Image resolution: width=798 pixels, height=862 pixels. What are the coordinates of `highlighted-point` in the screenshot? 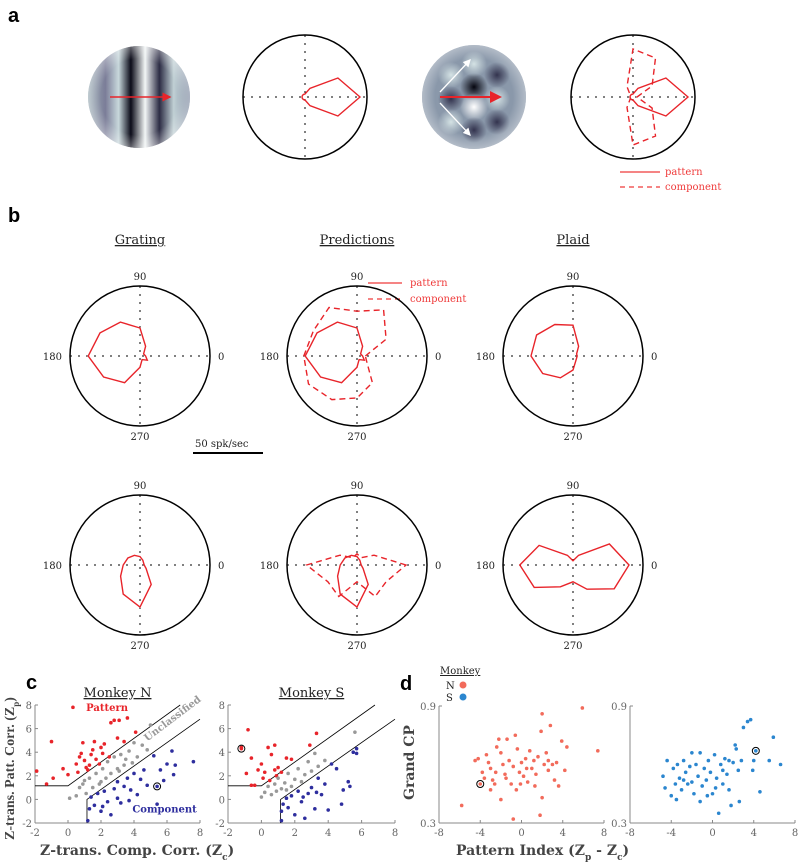 It's located at (755, 750).